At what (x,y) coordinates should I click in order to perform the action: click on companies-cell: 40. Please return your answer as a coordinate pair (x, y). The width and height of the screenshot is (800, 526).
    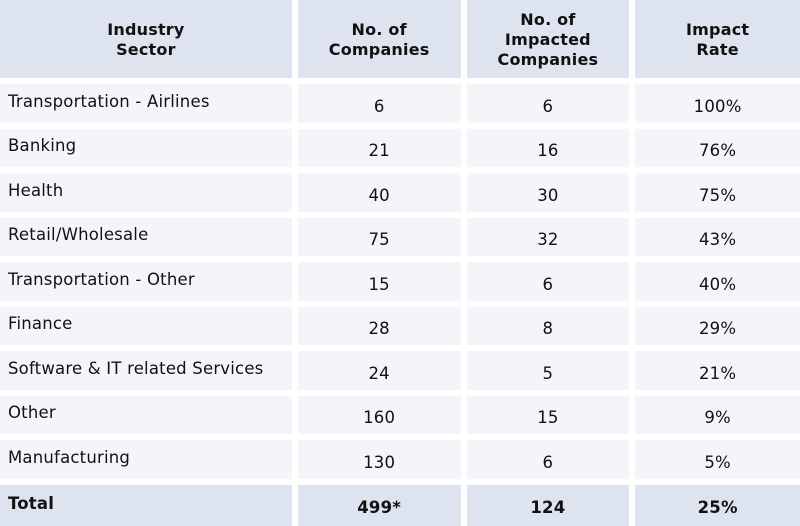
    Looking at the image, I should click on (379, 192).